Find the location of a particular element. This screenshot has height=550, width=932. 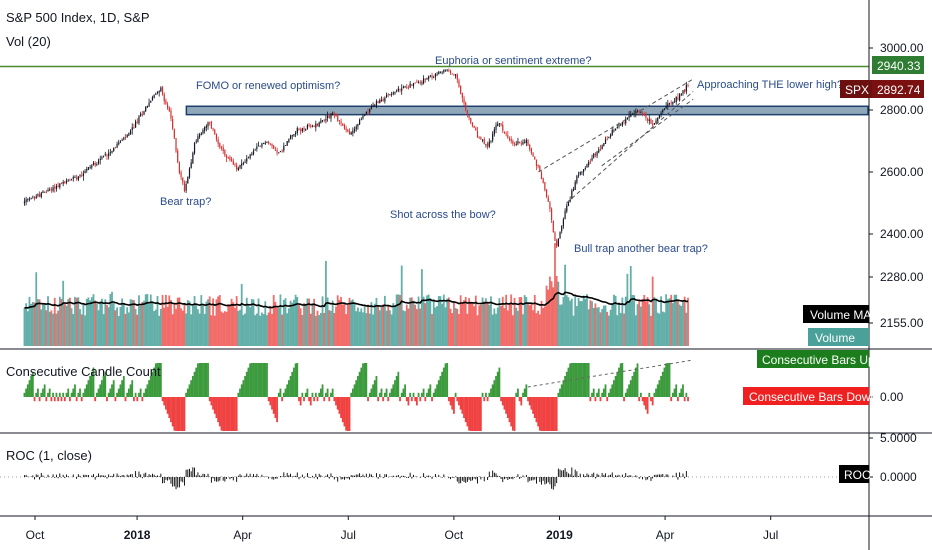

volume-bars is located at coordinates (356, 294).